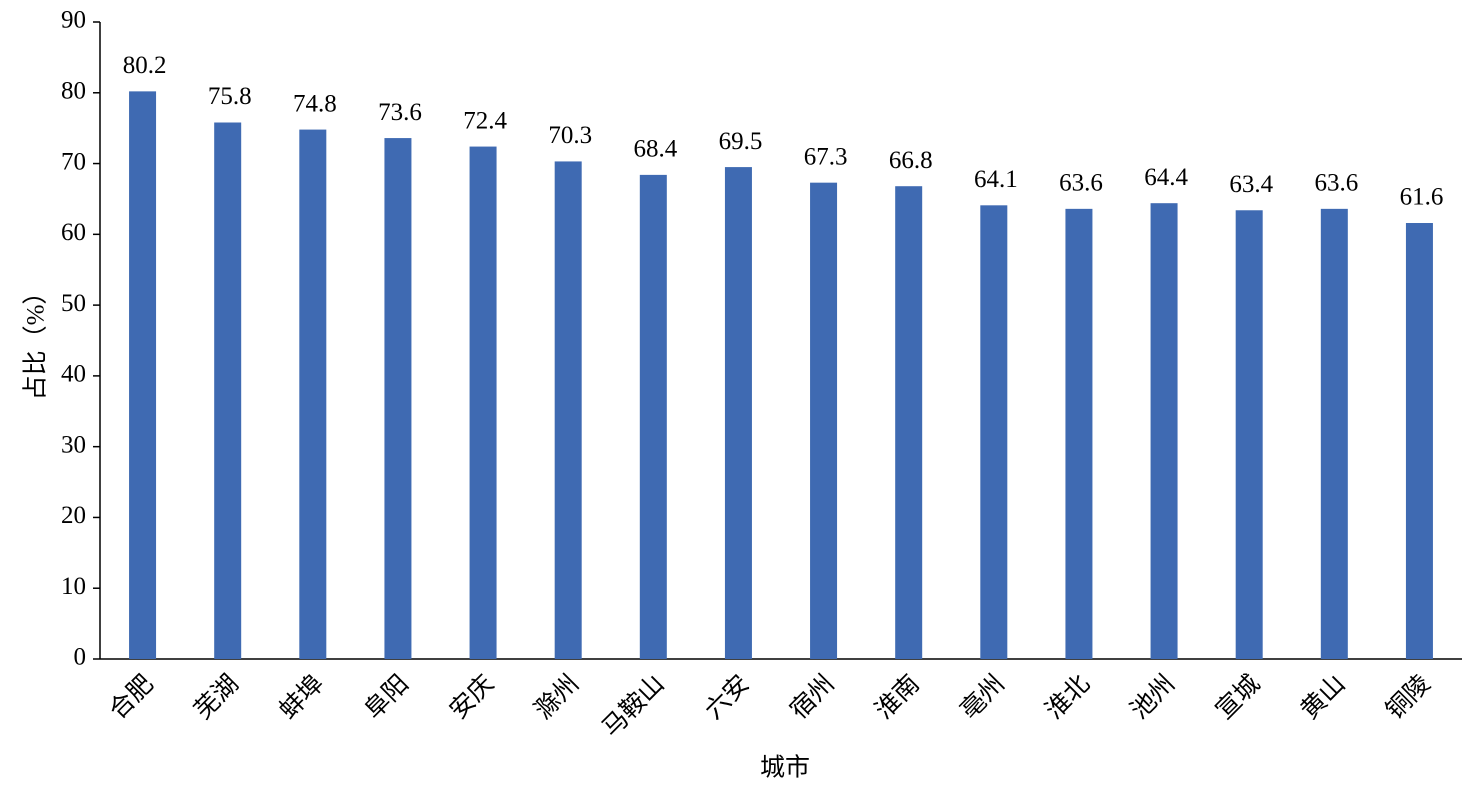 This screenshot has height=789, width=1472. I want to click on value-label: 61.6, so click(1422, 197).